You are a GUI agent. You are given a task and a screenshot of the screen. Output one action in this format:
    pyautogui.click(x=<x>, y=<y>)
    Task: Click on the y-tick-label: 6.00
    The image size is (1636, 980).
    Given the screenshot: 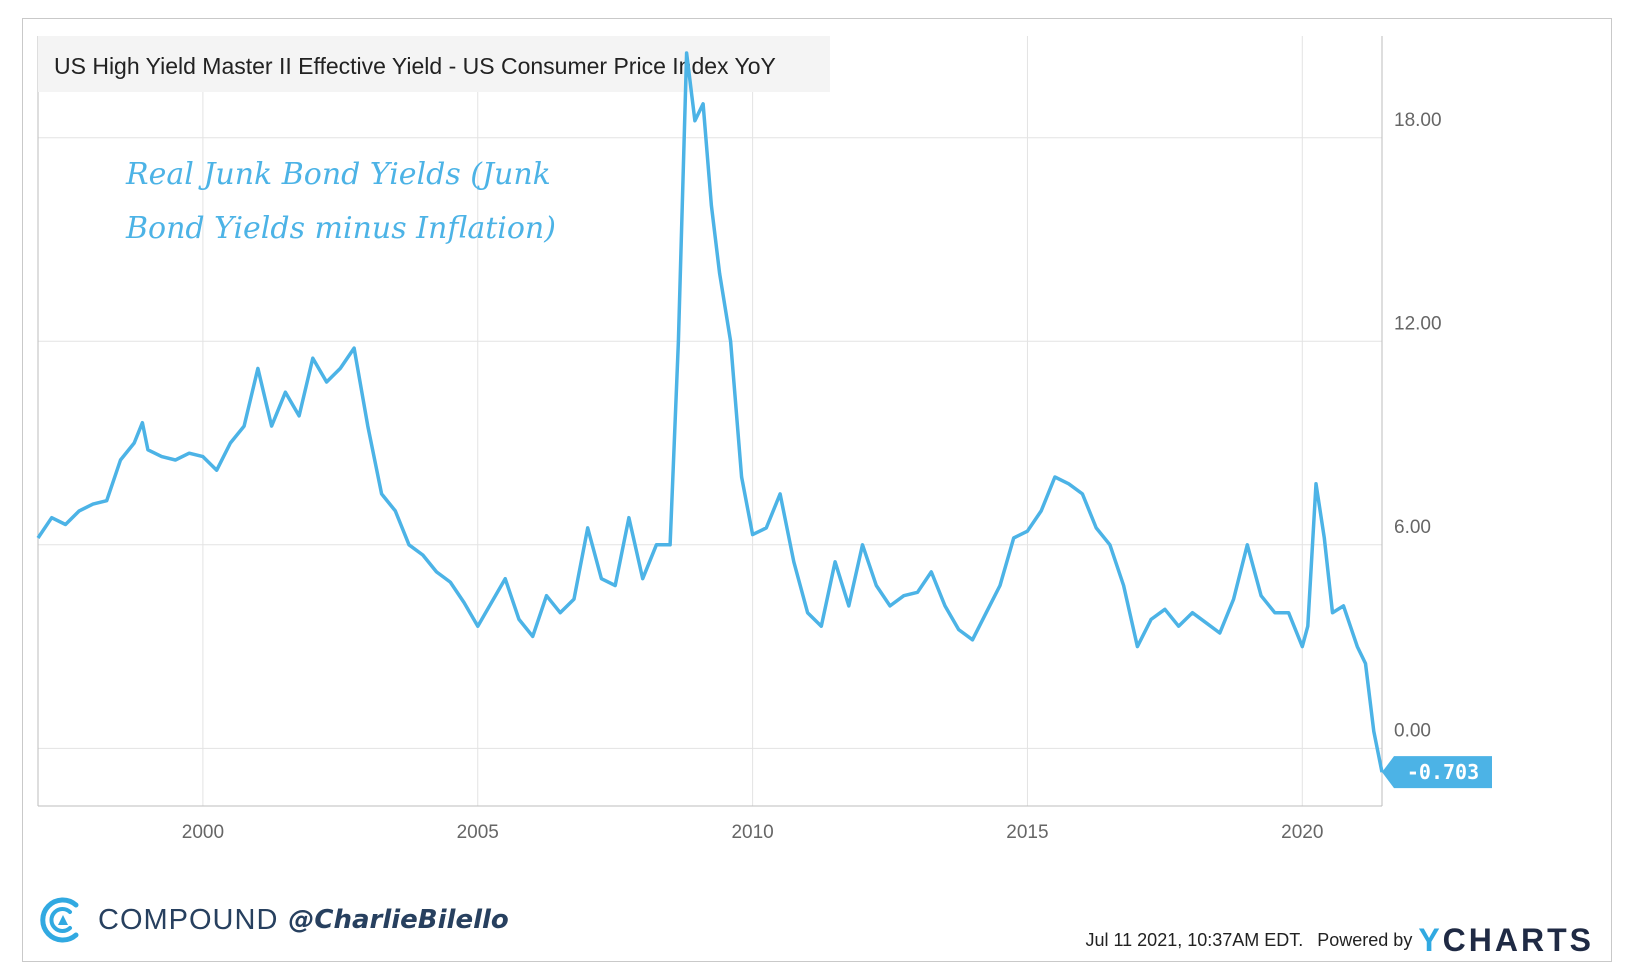 What is the action you would take?
    pyautogui.click(x=1412, y=527)
    